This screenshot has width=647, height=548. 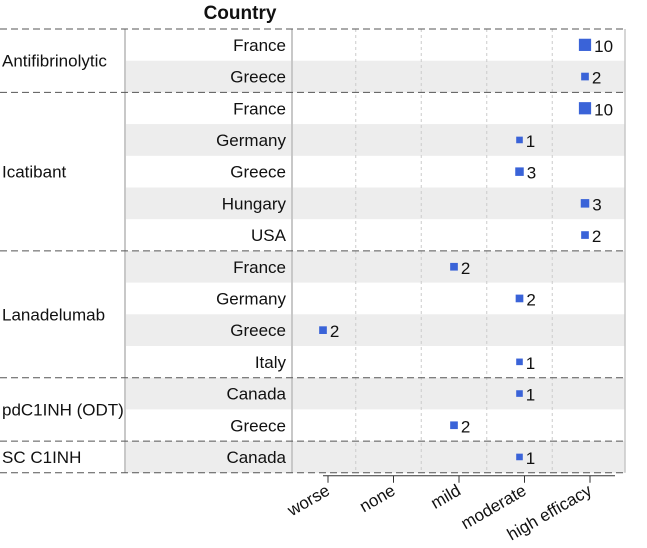 What do you see at coordinates (41, 457) in the screenshot?
I see `group-label: SC C1INH` at bounding box center [41, 457].